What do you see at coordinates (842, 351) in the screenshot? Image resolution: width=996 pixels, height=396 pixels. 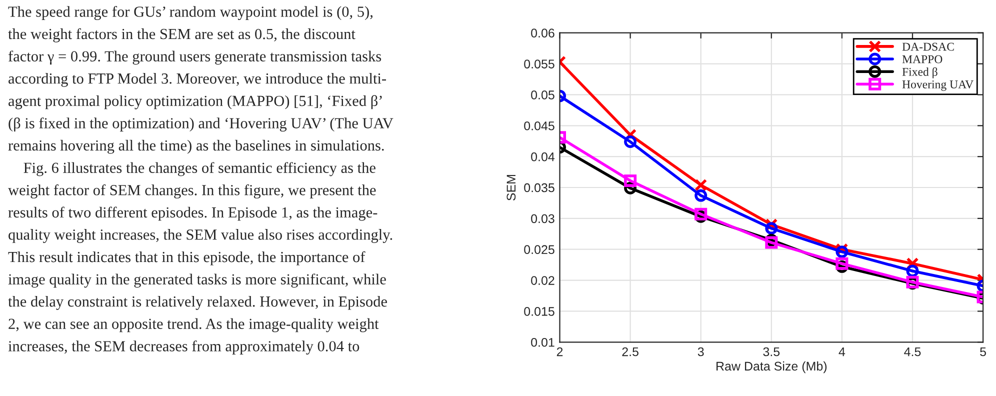 I see `x-tick-label: 4` at bounding box center [842, 351].